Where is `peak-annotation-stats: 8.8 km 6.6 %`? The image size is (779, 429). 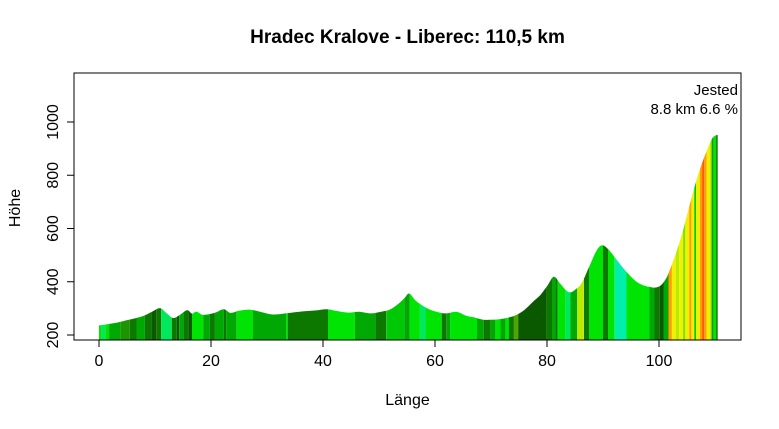 peak-annotation-stats: 8.8 km 6.6 % is located at coordinates (694, 109).